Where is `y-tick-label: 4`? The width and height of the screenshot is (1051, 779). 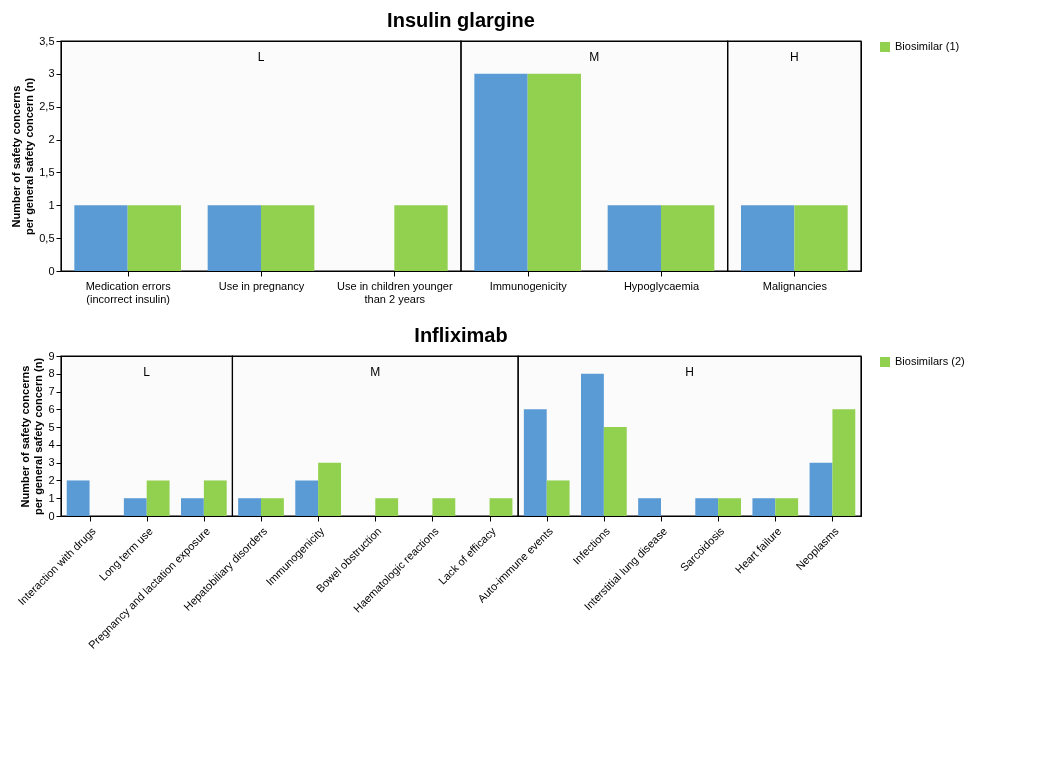 y-tick-label: 4 is located at coordinates (51, 444).